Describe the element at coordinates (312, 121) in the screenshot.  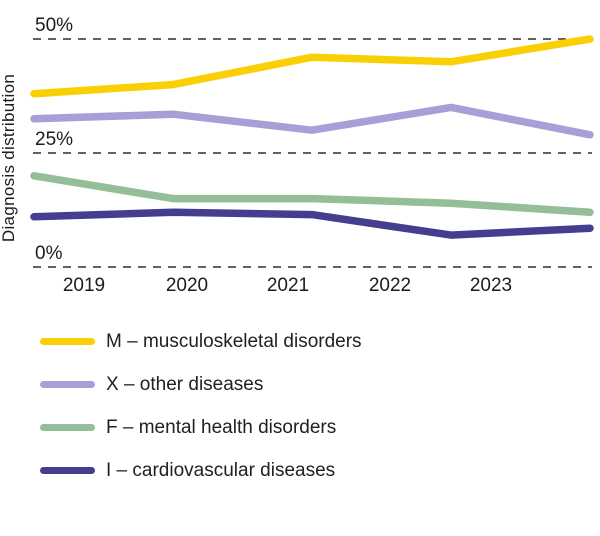
I see `series-line-X` at that location.